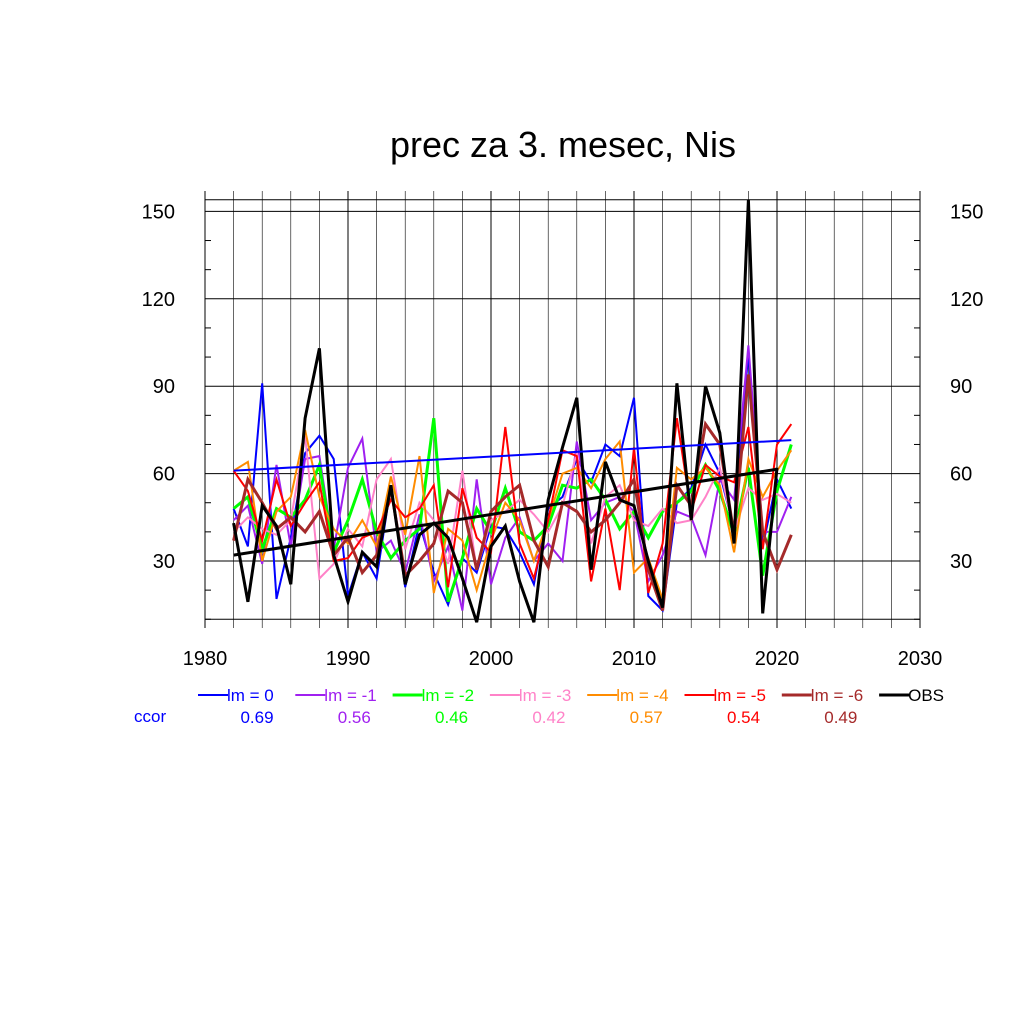  What do you see at coordinates (548, 717) in the screenshot?
I see `ccor-value: 0.42` at bounding box center [548, 717].